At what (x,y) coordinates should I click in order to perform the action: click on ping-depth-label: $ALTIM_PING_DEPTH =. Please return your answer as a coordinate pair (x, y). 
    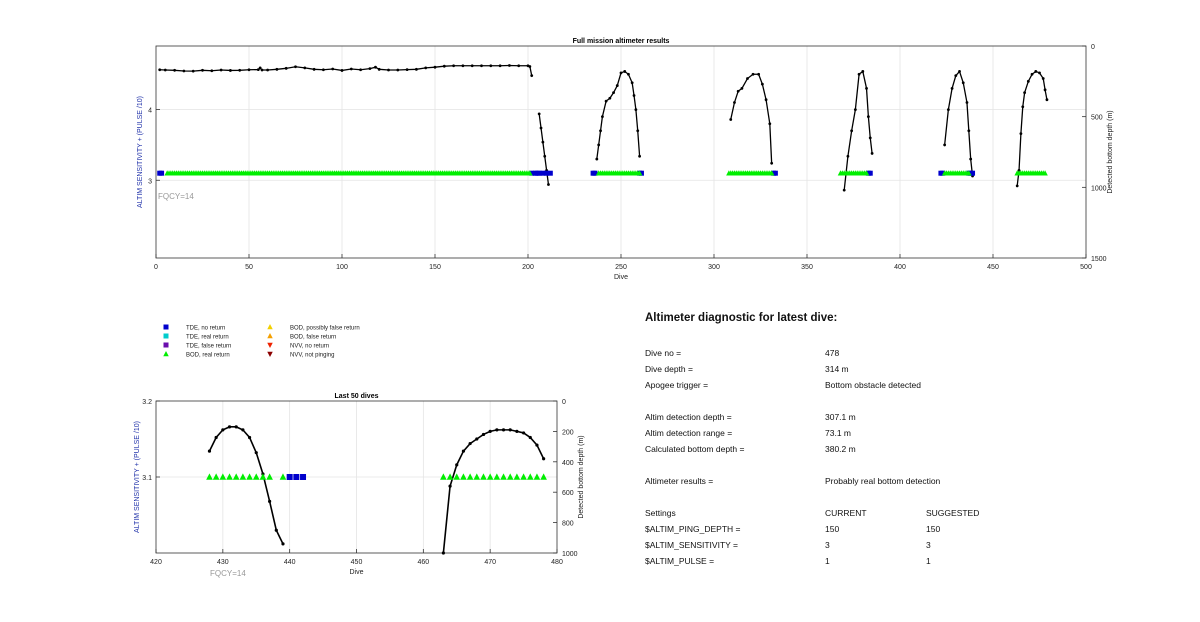
    Looking at the image, I should click on (693, 529).